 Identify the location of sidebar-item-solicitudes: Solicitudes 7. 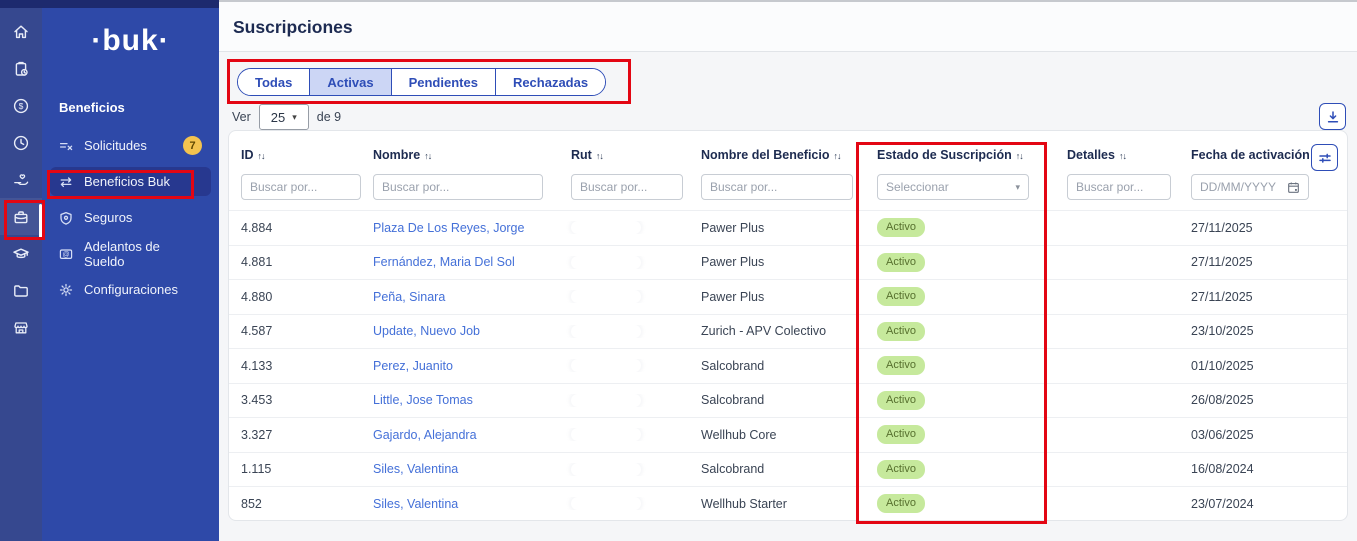
(130, 145).